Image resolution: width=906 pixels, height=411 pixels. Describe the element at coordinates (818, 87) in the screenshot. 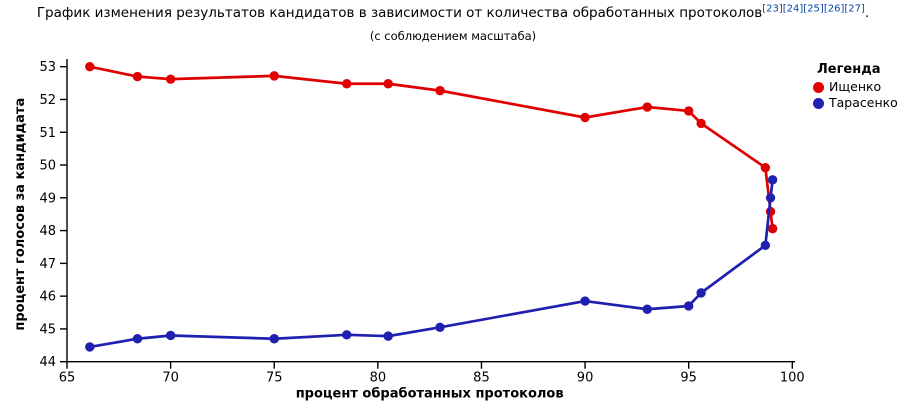

I see `ishchenko-series-marker-icon` at that location.